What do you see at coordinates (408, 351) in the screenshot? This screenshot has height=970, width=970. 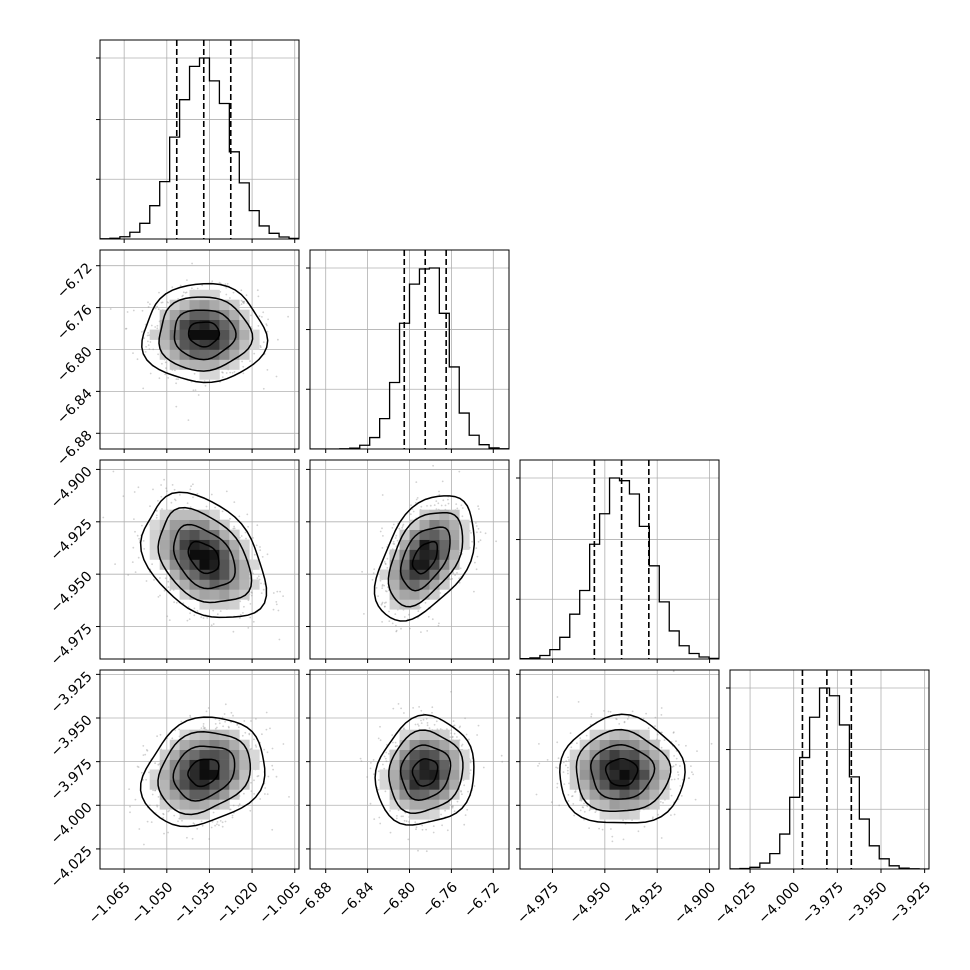 I see `histogram-p2` at bounding box center [408, 351].